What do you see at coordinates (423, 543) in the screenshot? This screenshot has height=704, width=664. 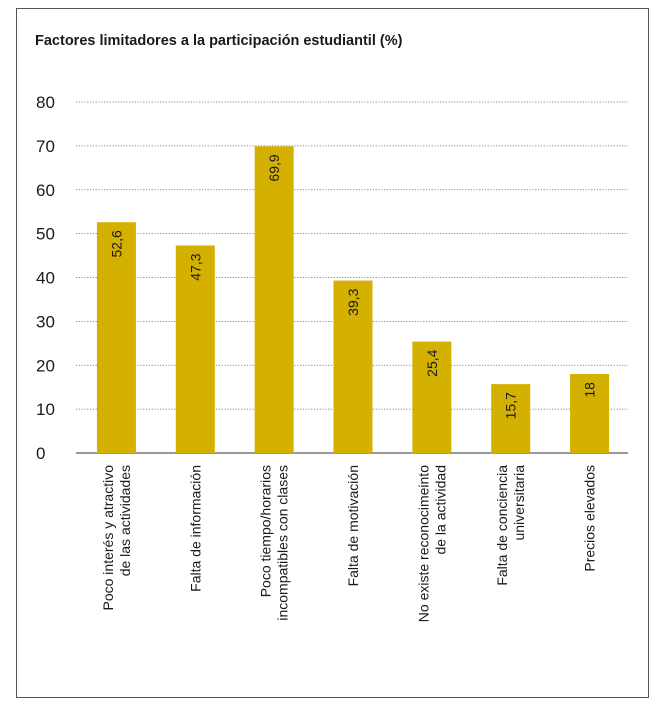 I see `category-label: No existe reconocimeinto` at bounding box center [423, 543].